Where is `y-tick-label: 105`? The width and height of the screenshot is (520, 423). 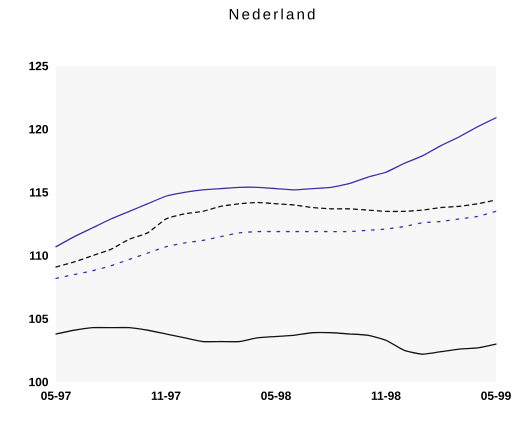 y-tick-label: 105 is located at coordinates (38, 319).